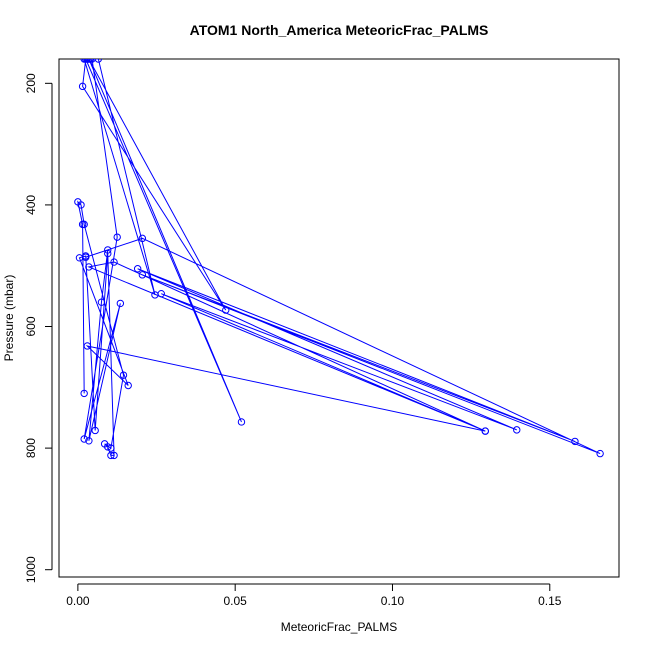  What do you see at coordinates (78, 601) in the screenshot?
I see `x-tick-label: 0.00` at bounding box center [78, 601].